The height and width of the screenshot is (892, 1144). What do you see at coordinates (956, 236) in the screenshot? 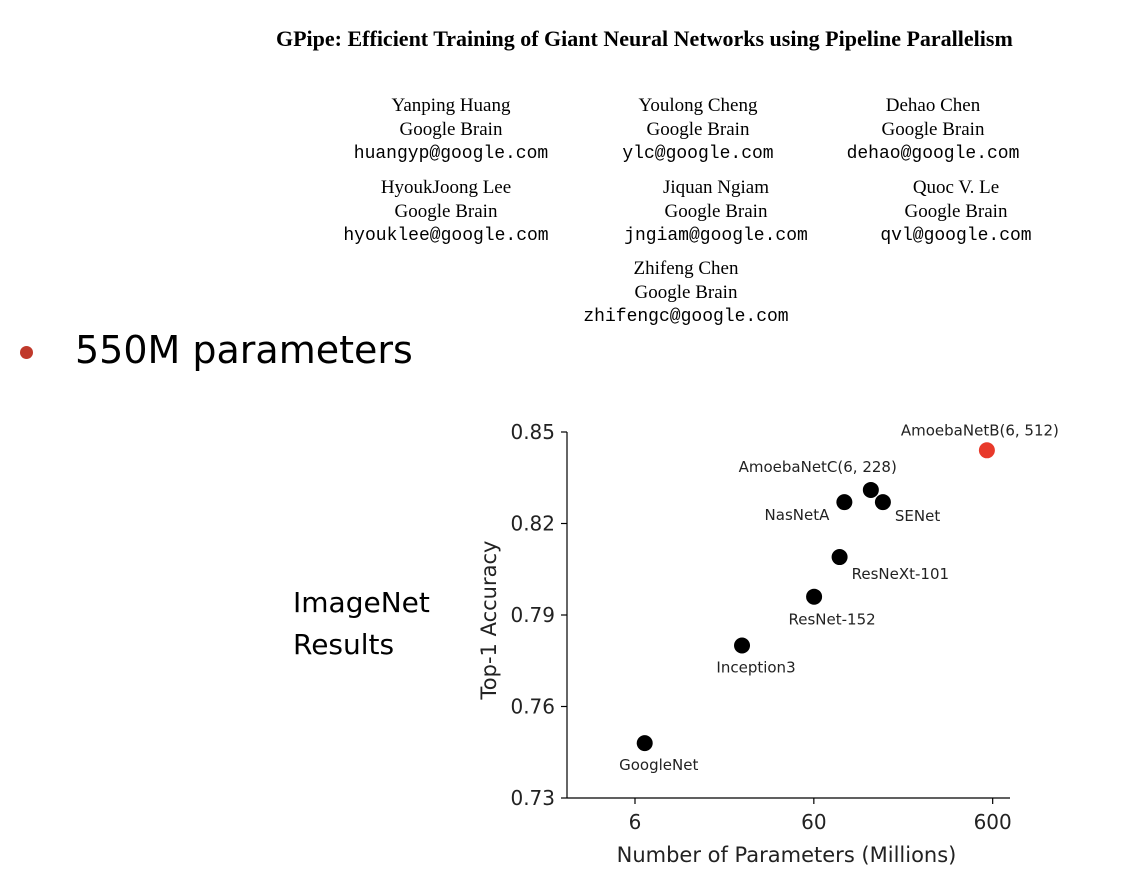
I see `author-email: qvl@google.com` at bounding box center [956, 236].